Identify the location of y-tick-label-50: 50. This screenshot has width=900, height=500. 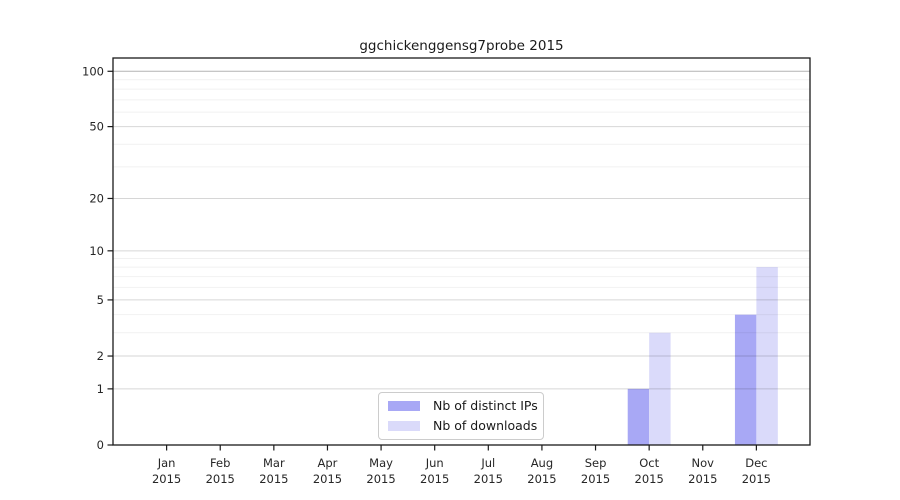
(96, 127).